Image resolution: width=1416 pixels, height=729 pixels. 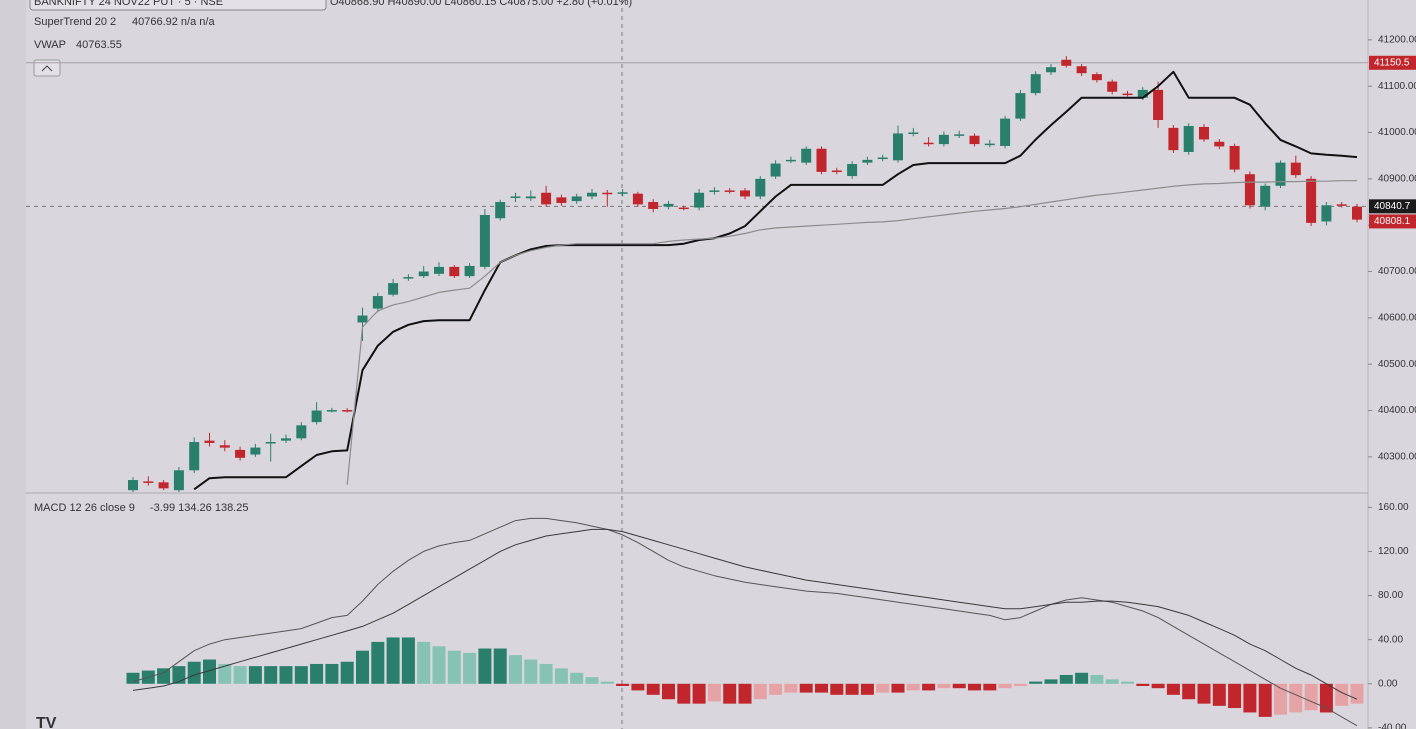 I want to click on y-tick-label: 40700.00, so click(x=1397, y=271).